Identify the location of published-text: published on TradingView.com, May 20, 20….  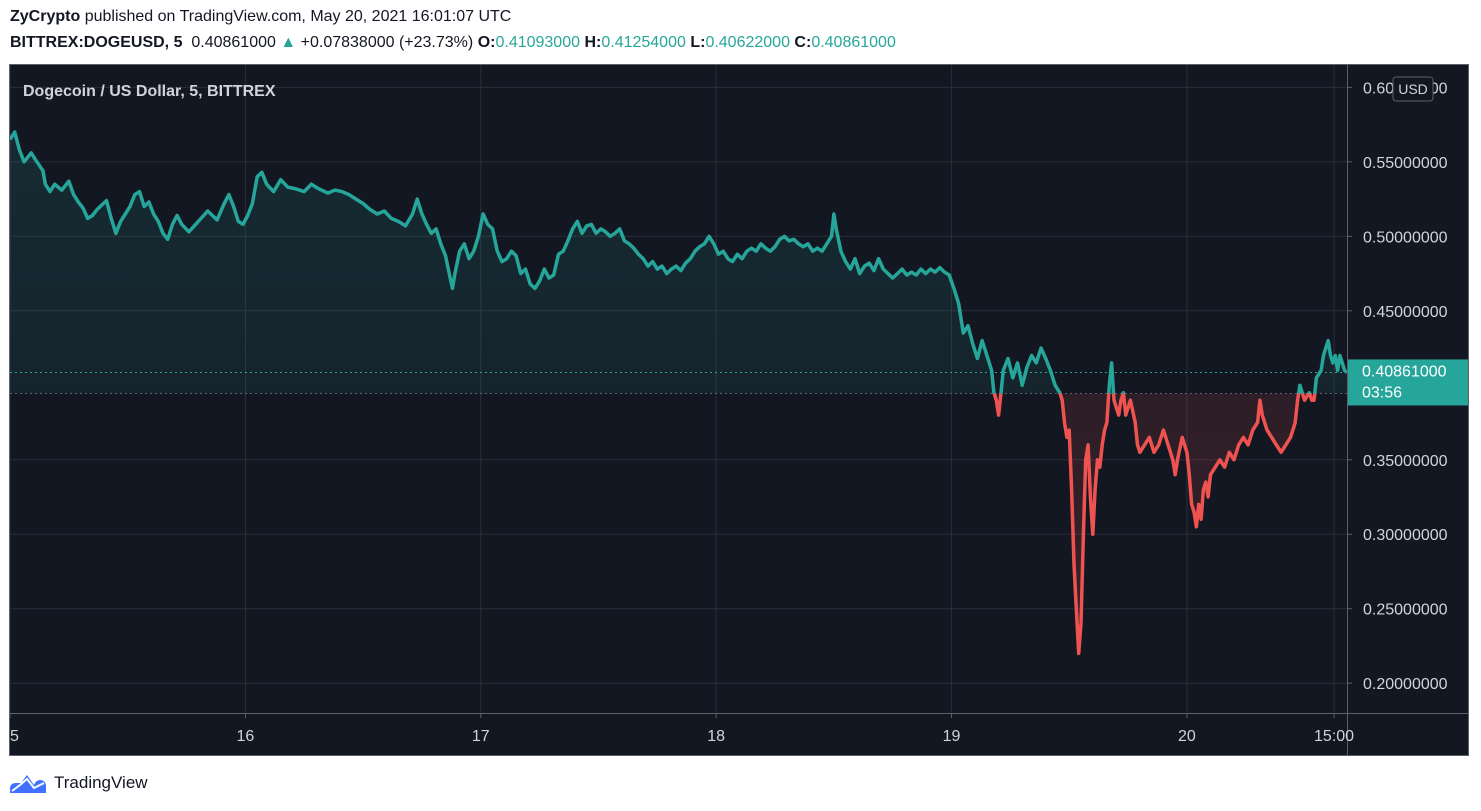
(298, 16).